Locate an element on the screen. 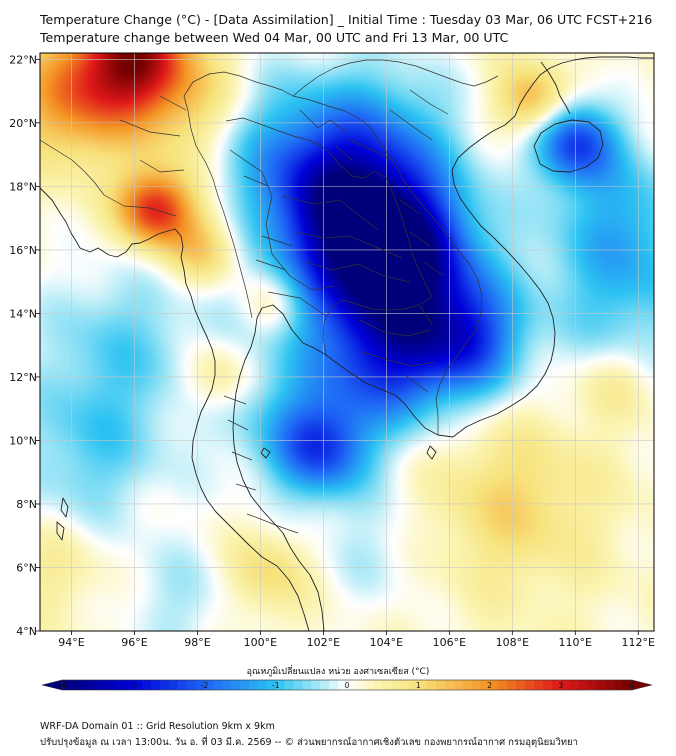 Image resolution: width=676 pixels, height=756 pixels. longitude-label: 96°E is located at coordinates (134, 642).